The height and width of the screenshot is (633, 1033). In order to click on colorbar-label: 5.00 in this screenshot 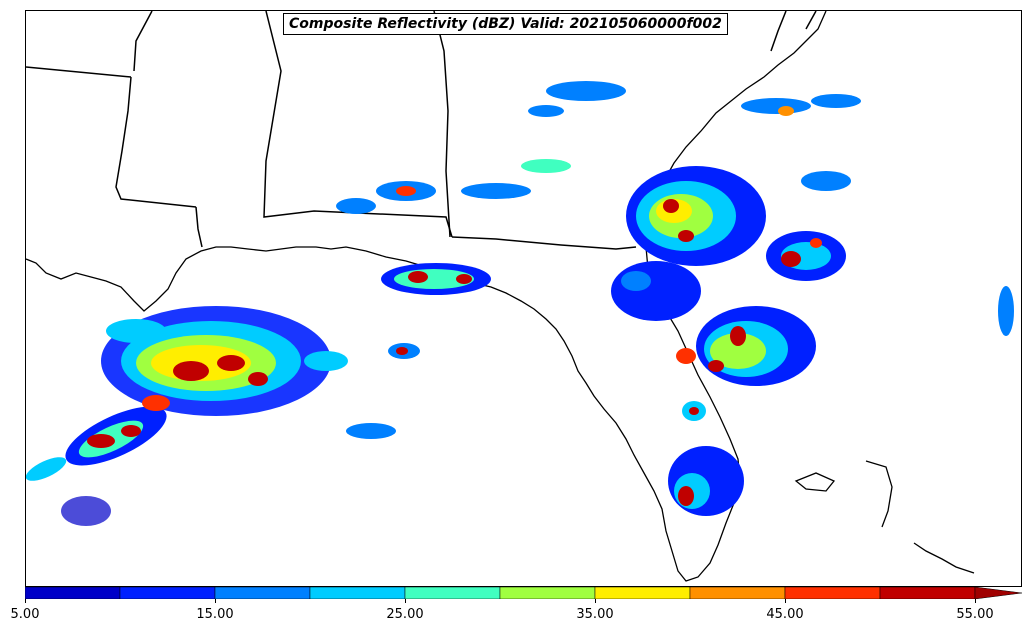, I will do `click(25, 614)`.